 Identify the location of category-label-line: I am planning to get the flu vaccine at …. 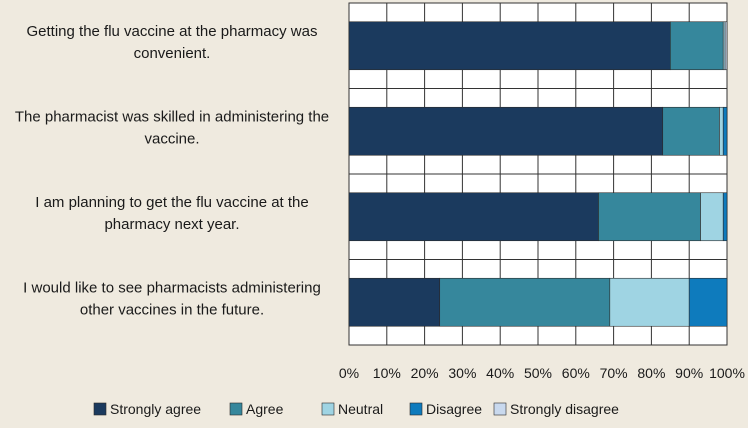
(172, 202).